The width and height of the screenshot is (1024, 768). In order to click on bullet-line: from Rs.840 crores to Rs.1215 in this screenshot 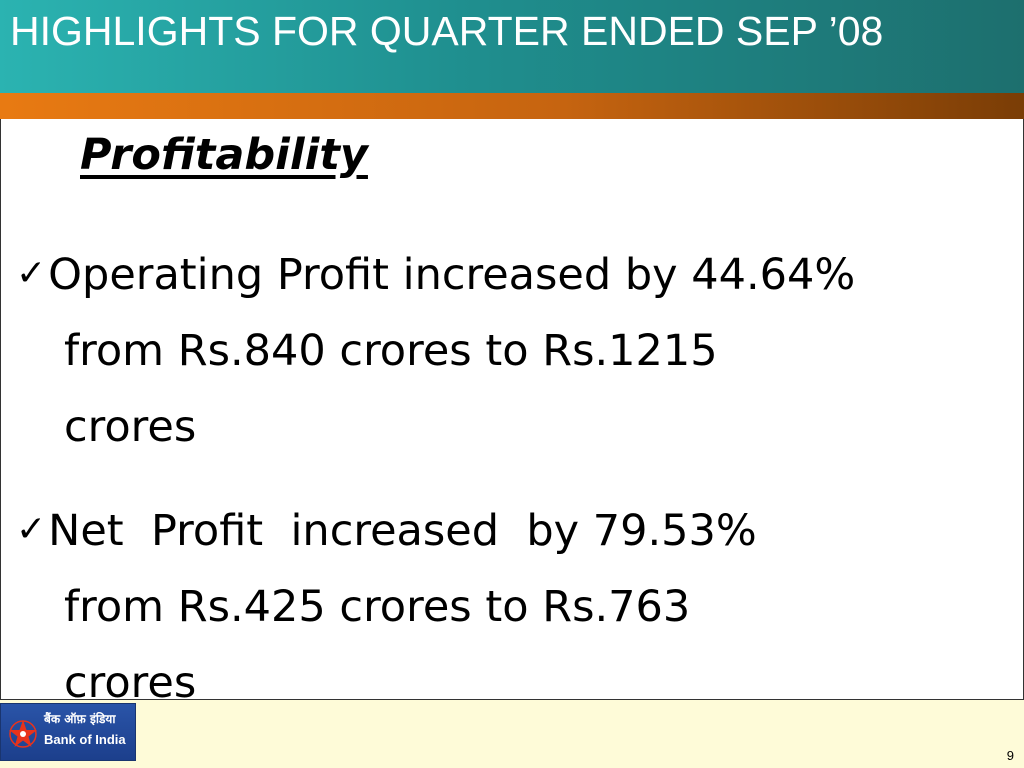, I will do `click(391, 351)`.